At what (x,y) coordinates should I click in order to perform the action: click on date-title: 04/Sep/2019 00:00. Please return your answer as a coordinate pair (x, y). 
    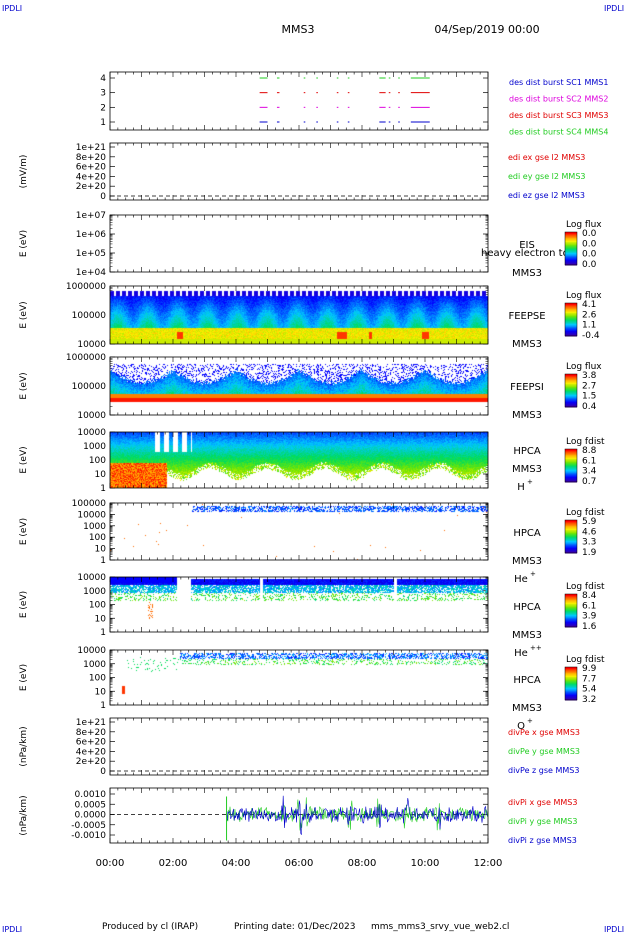
    Looking at the image, I should click on (486, 29).